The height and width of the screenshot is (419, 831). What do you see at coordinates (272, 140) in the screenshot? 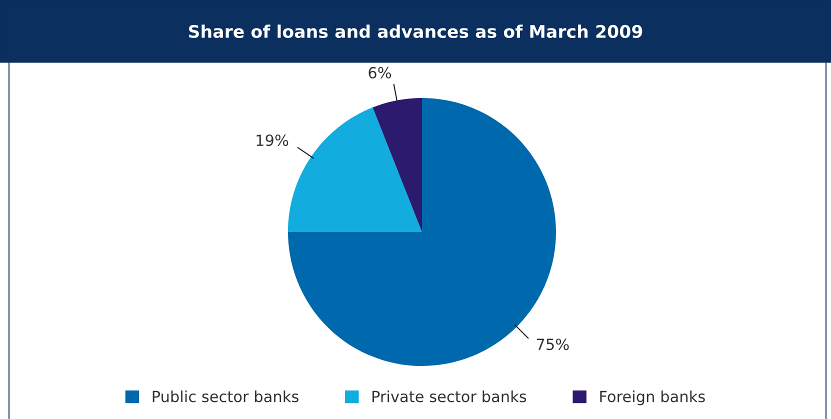
I see `data-label: 19%` at bounding box center [272, 140].